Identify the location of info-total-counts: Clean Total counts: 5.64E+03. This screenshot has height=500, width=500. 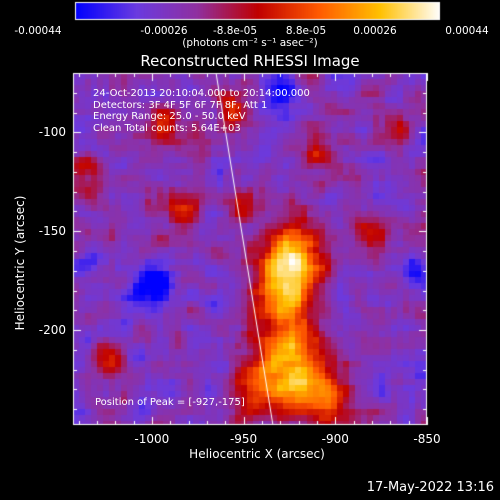
(167, 128).